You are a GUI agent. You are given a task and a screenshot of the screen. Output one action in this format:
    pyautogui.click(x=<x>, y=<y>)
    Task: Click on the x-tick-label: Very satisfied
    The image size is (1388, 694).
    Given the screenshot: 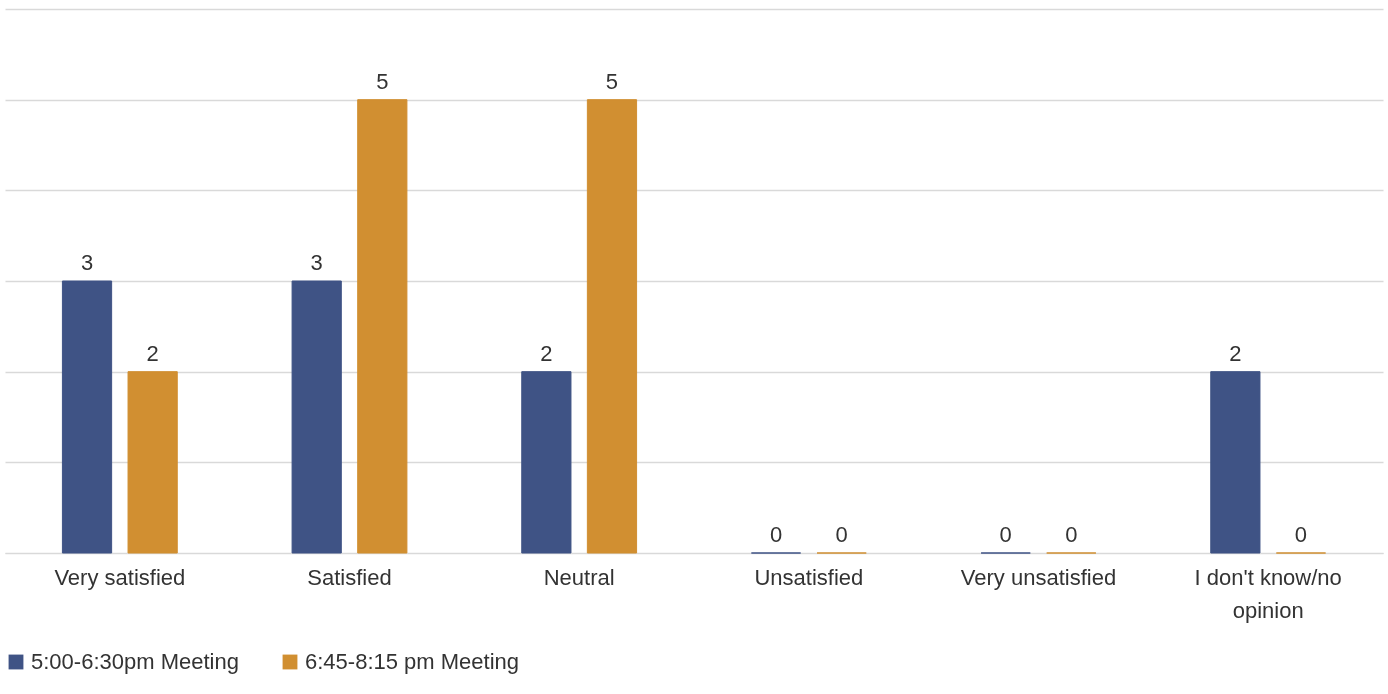 What is the action you would take?
    pyautogui.click(x=120, y=577)
    